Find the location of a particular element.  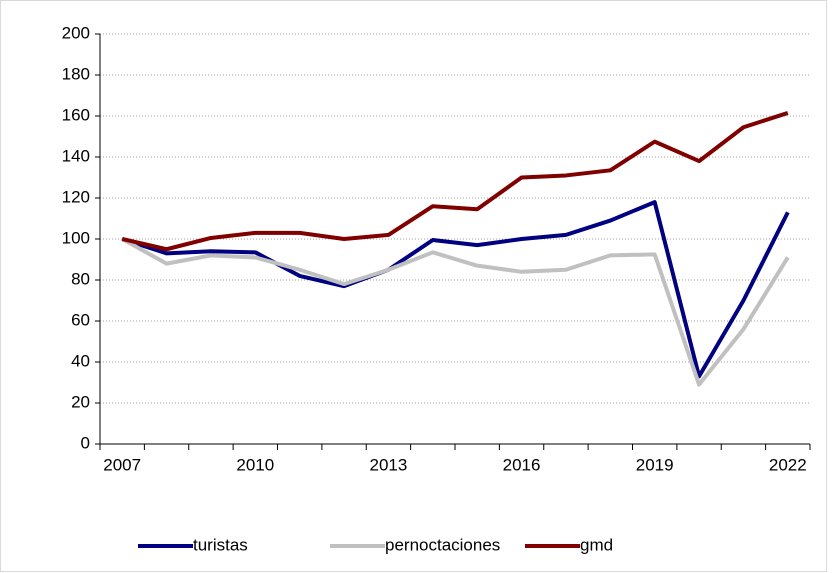

x-tick-label: 2013 is located at coordinates (389, 464).